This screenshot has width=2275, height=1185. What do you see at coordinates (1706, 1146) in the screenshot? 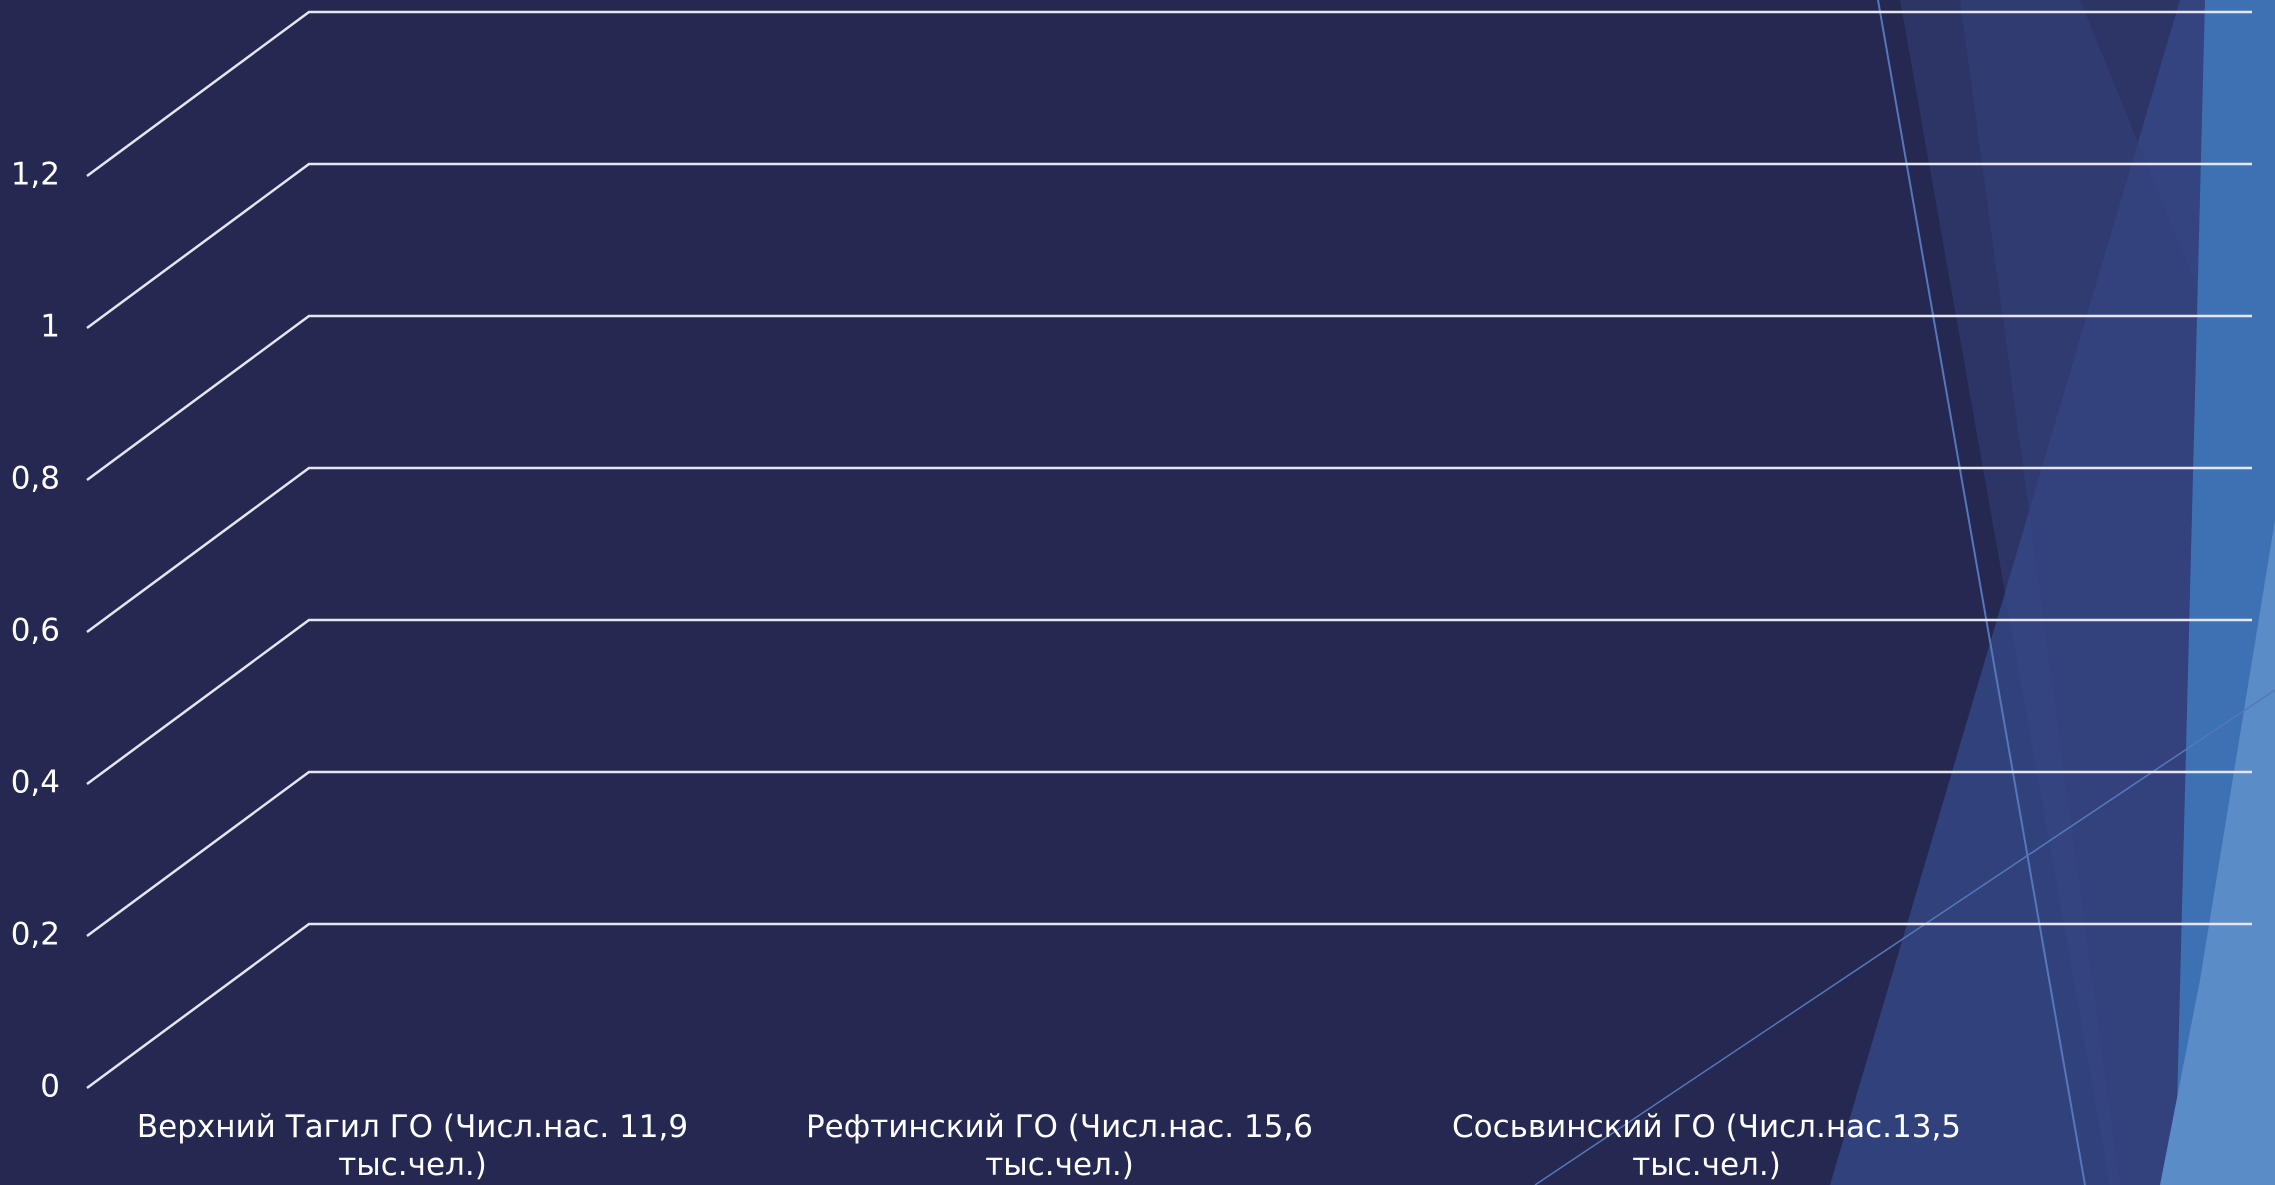
I see `x-tick-label: Сосьвинский ГО (Числ.нас.13,5 тыс.чел.)` at bounding box center [1706, 1146].